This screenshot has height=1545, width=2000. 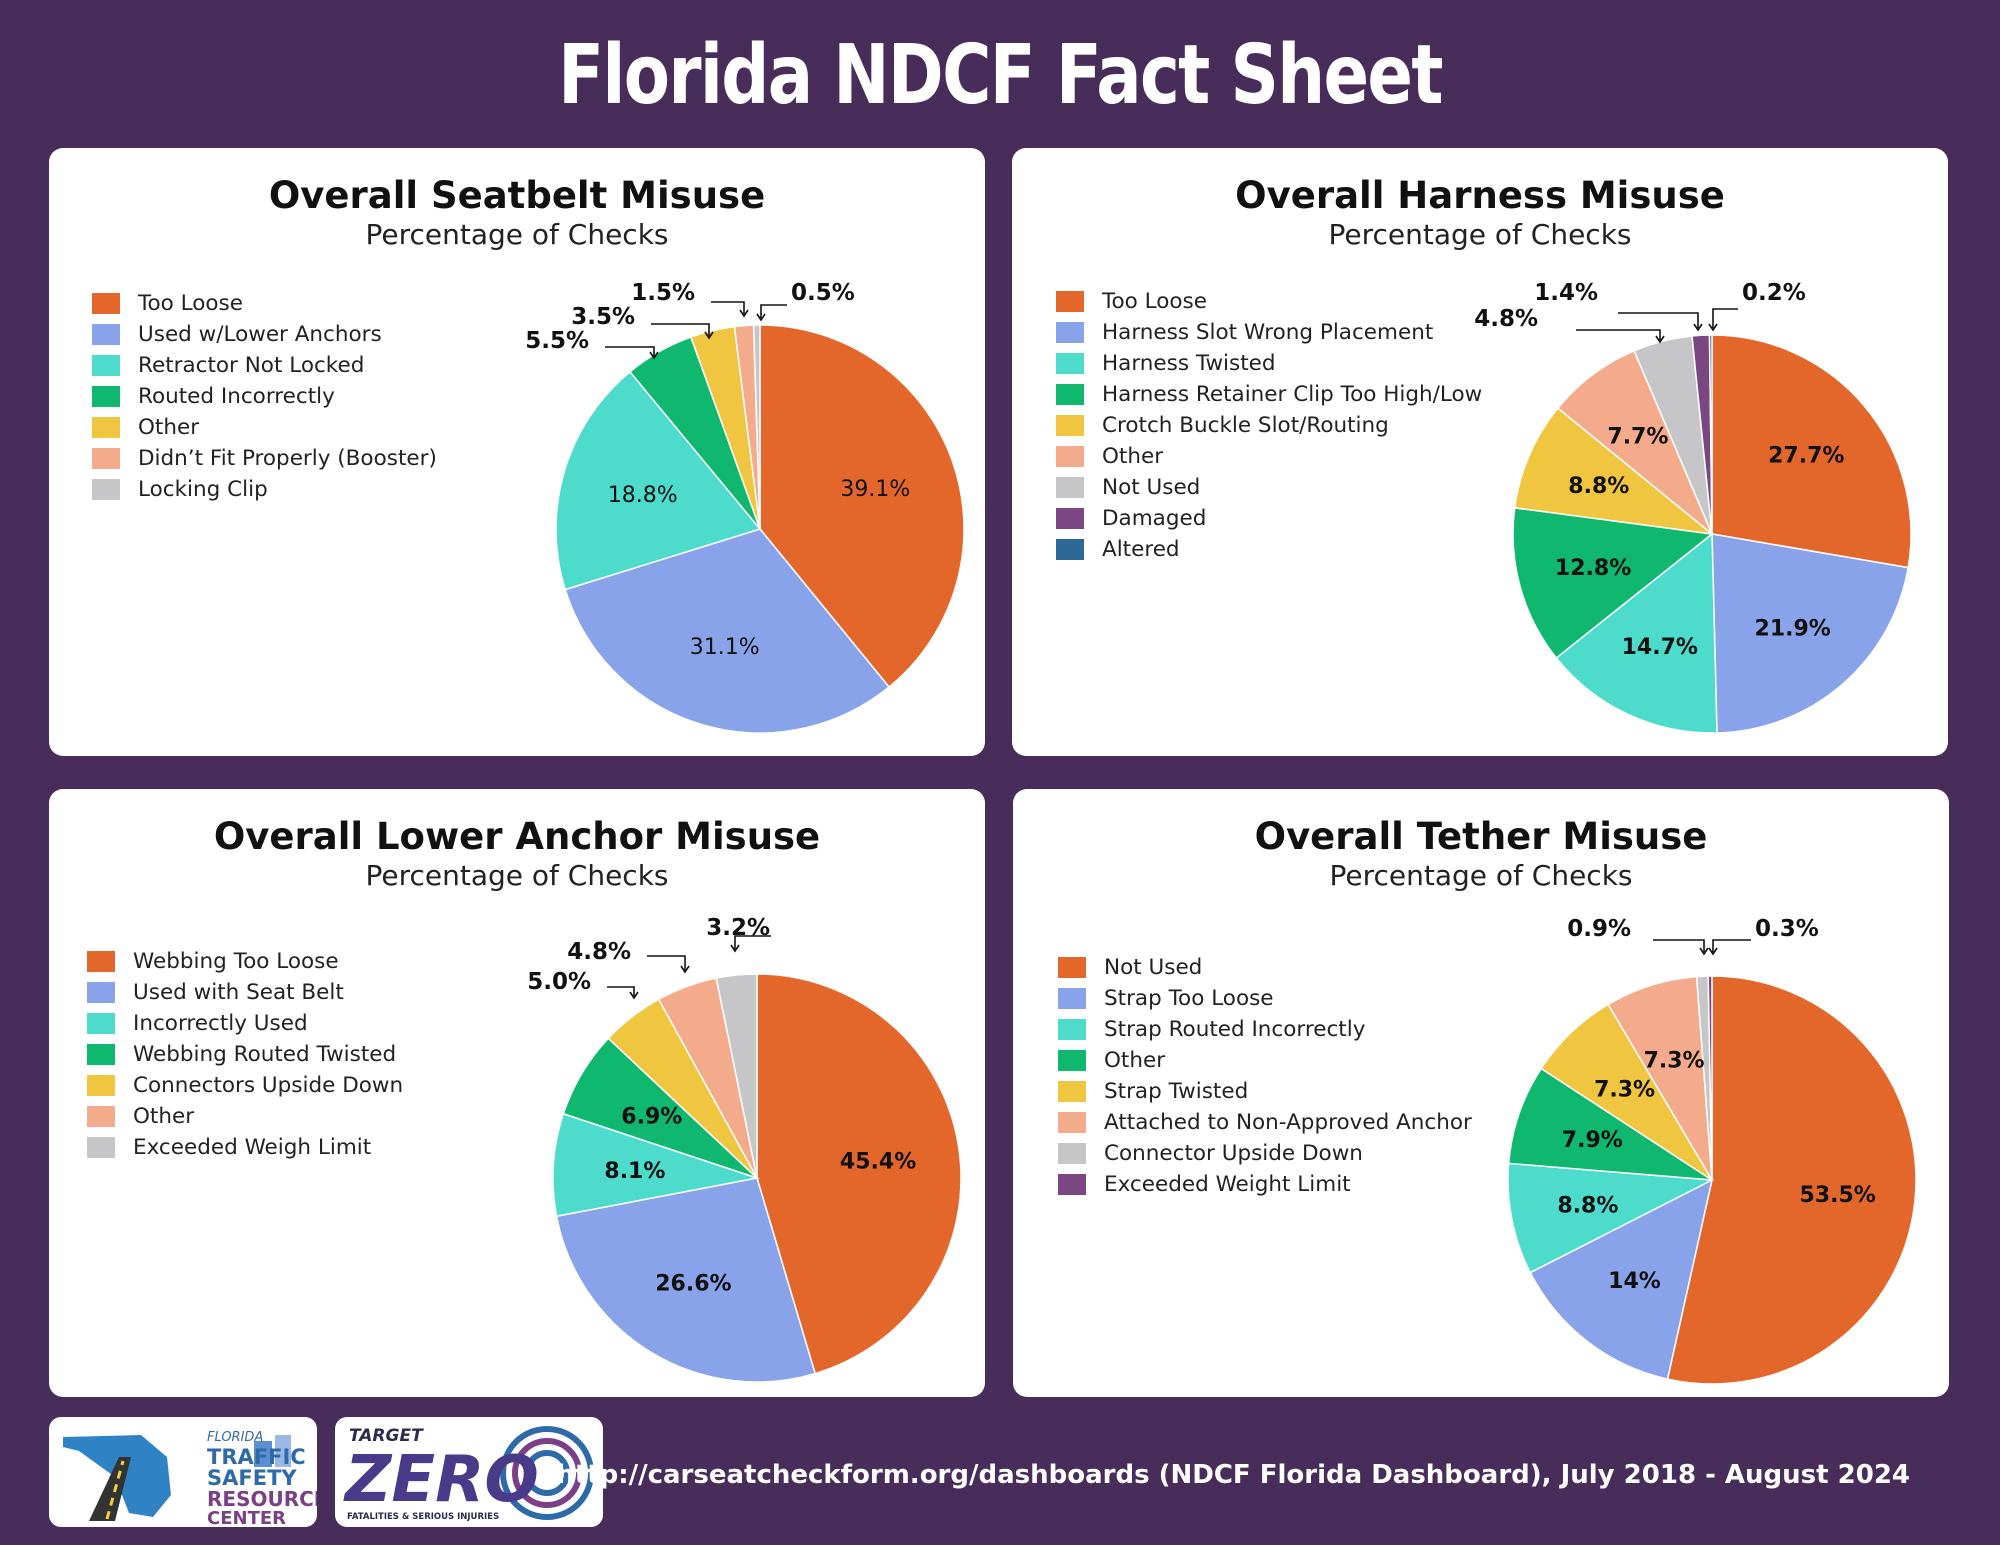 I want to click on pie-slice-label: 7.7%, so click(x=1637, y=436).